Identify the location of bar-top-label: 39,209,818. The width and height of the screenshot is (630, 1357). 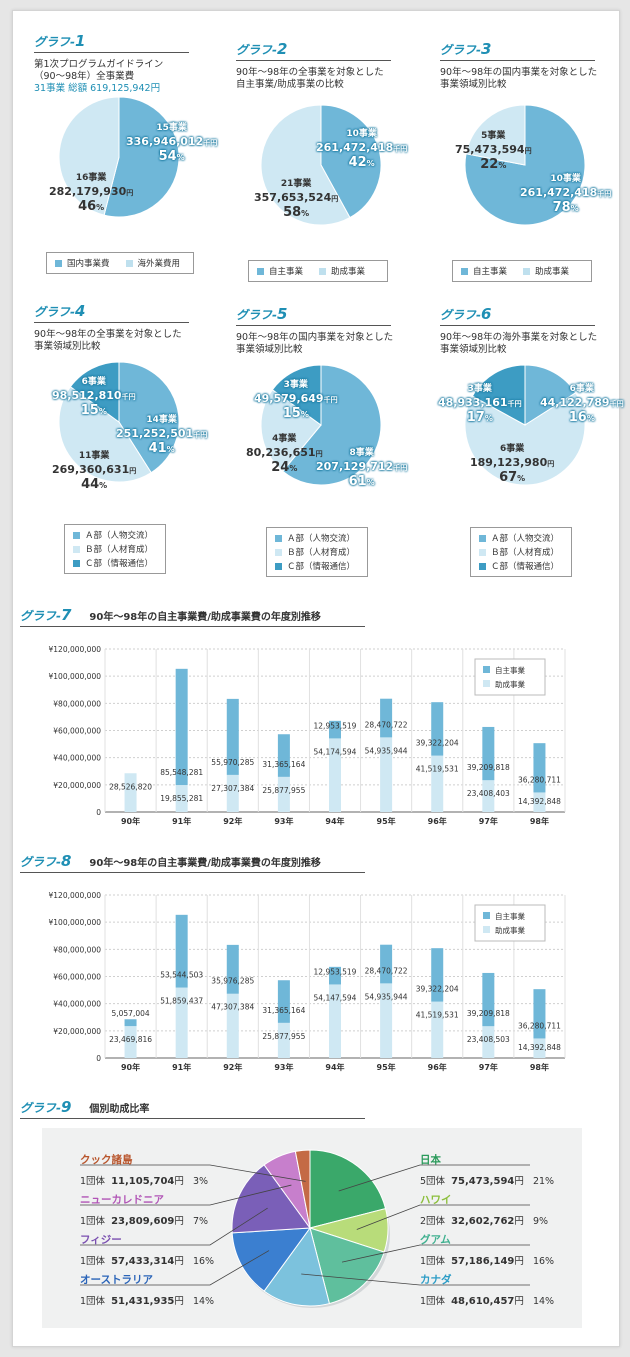
(488, 1013).